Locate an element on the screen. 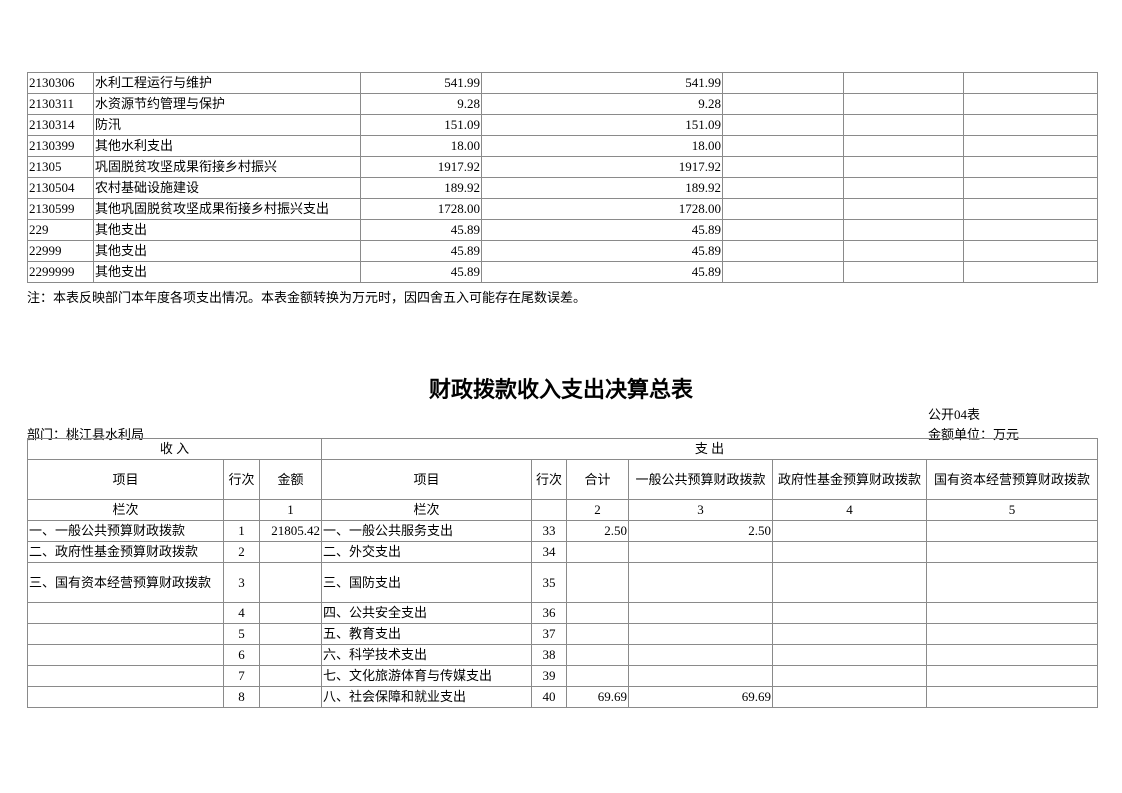 The height and width of the screenshot is (793, 1122). form-number: 公开04表 is located at coordinates (954, 414).